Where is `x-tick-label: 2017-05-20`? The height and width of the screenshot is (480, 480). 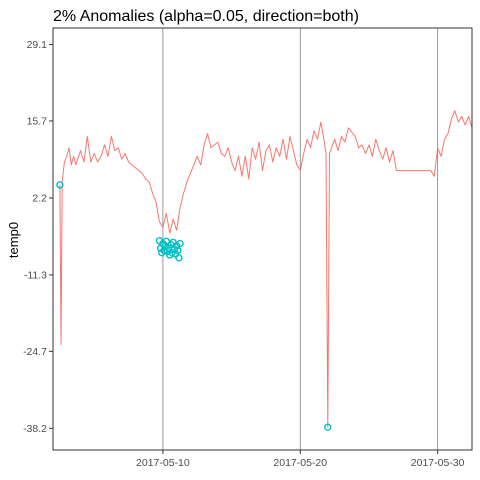 x-tick-label: 2017-05-20 is located at coordinates (300, 463).